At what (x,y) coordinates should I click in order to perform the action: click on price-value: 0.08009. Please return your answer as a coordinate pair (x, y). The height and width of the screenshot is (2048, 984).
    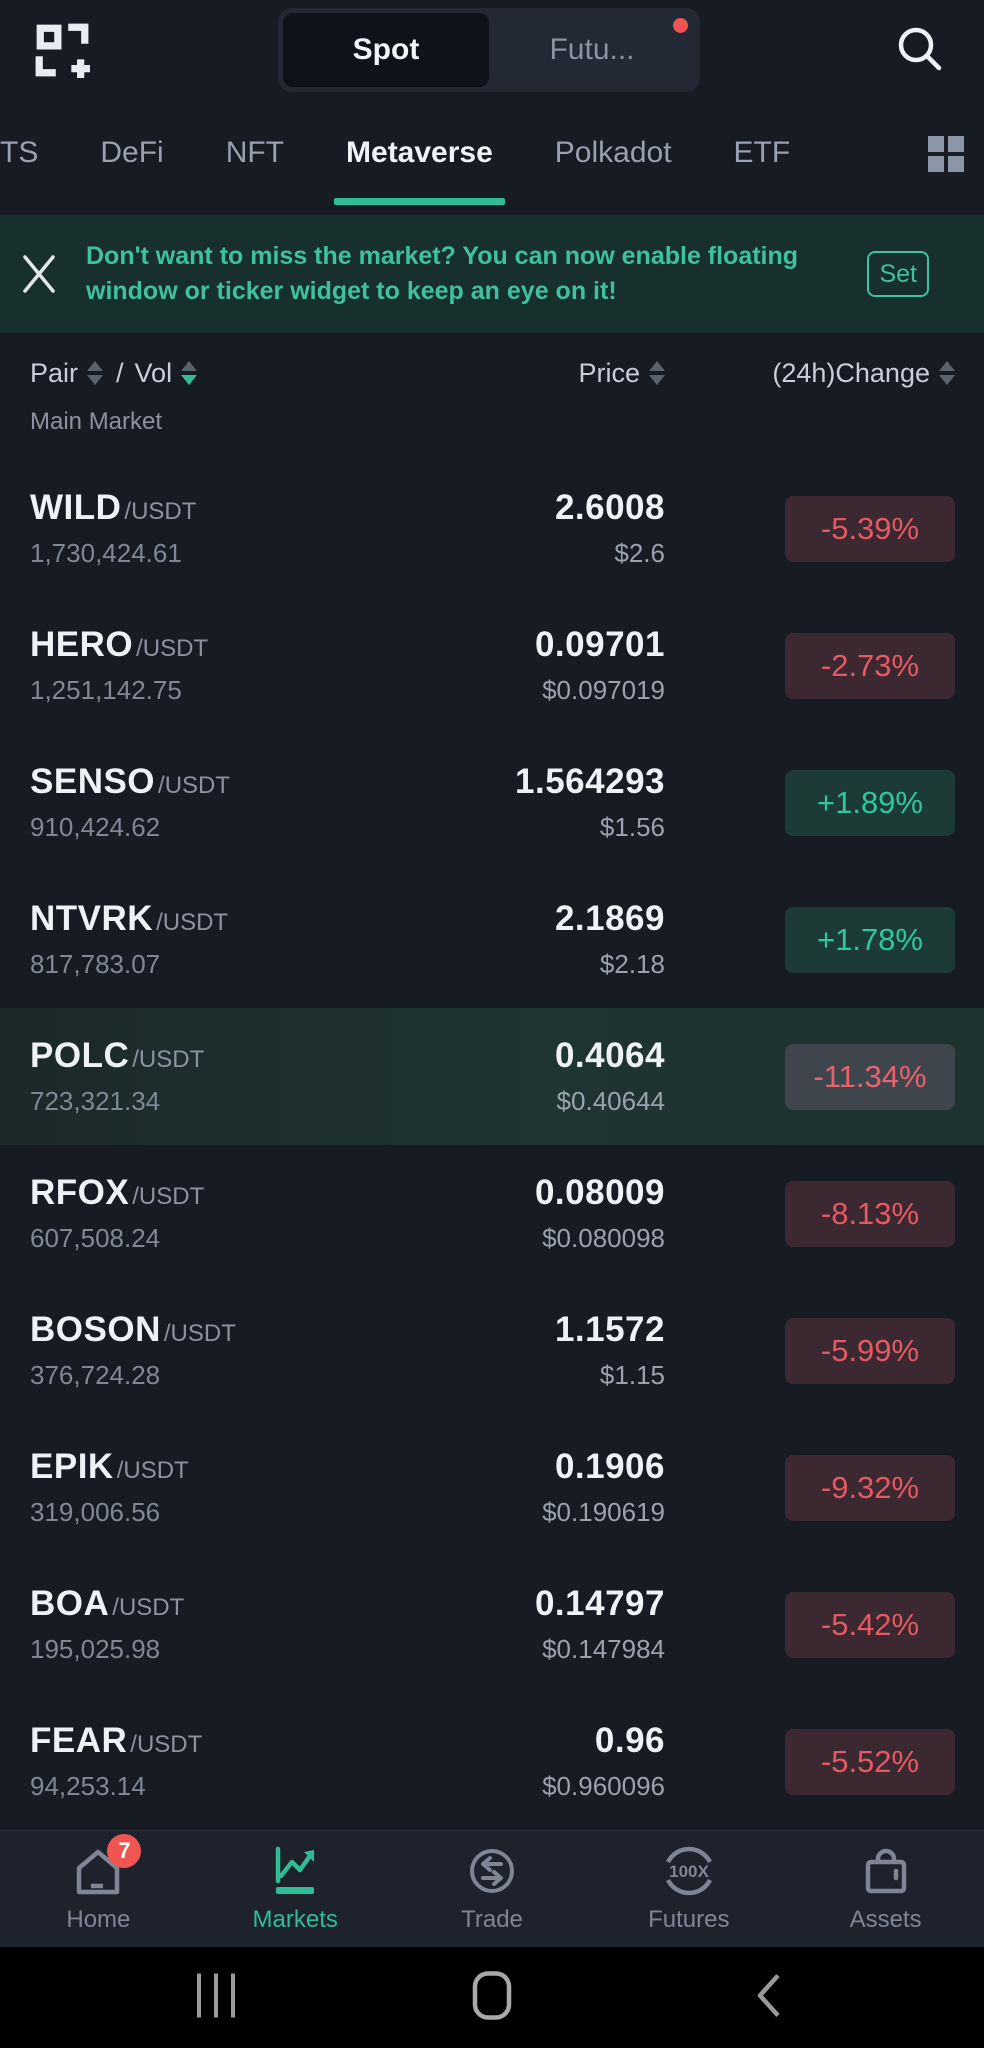
    Looking at the image, I should click on (599, 1192).